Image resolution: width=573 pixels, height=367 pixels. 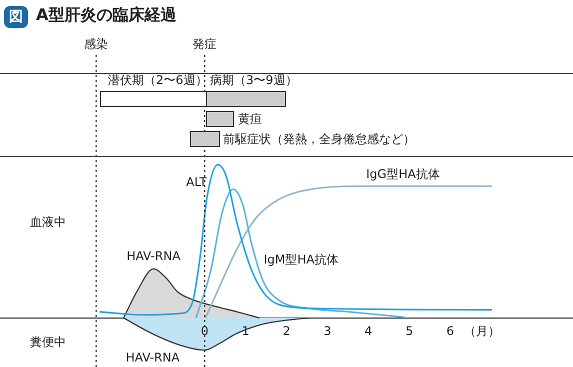 What do you see at coordinates (328, 331) in the screenshot?
I see `x-tick-label: 3` at bounding box center [328, 331].